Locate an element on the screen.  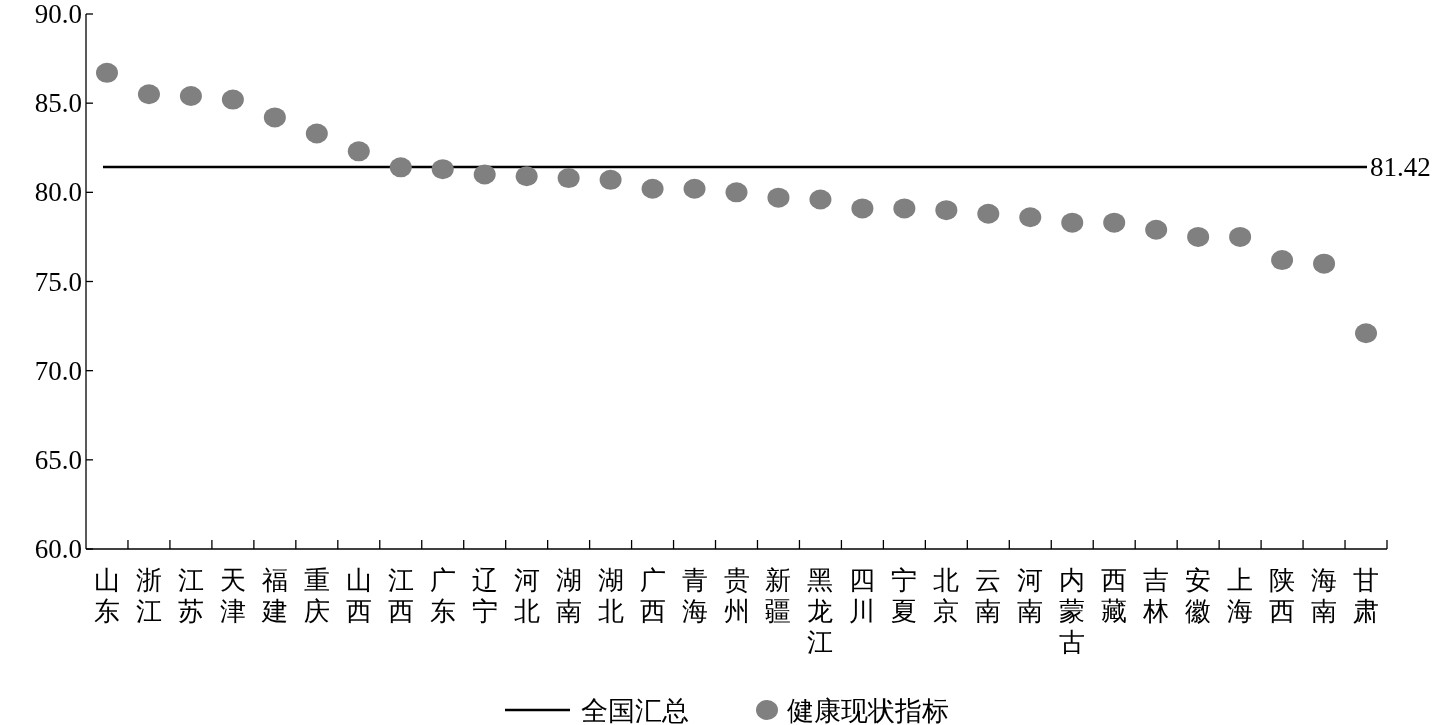
x-tick-label: 海南 is located at coordinates (1324, 596).